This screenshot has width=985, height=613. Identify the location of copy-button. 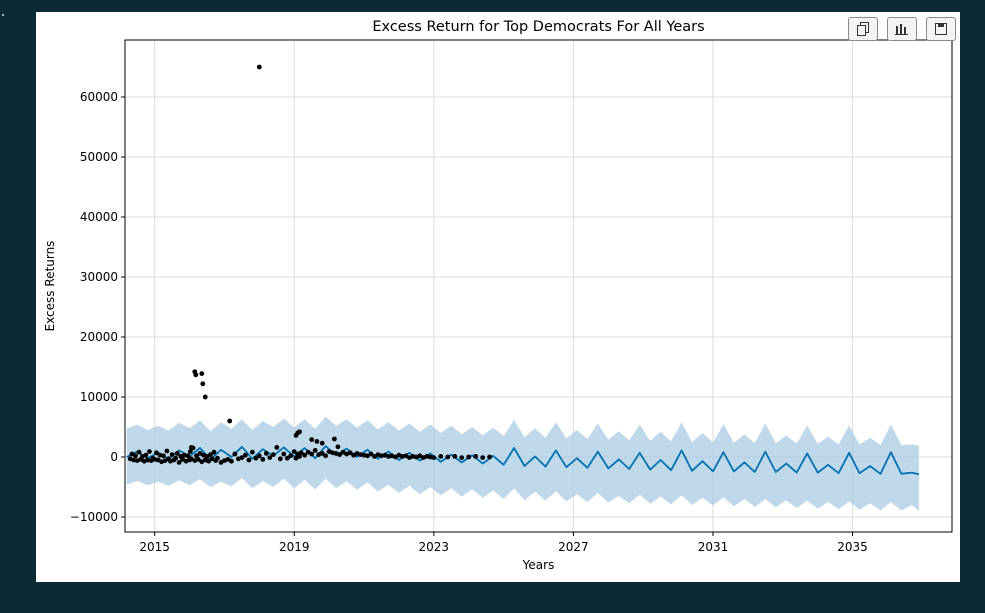
(863, 29).